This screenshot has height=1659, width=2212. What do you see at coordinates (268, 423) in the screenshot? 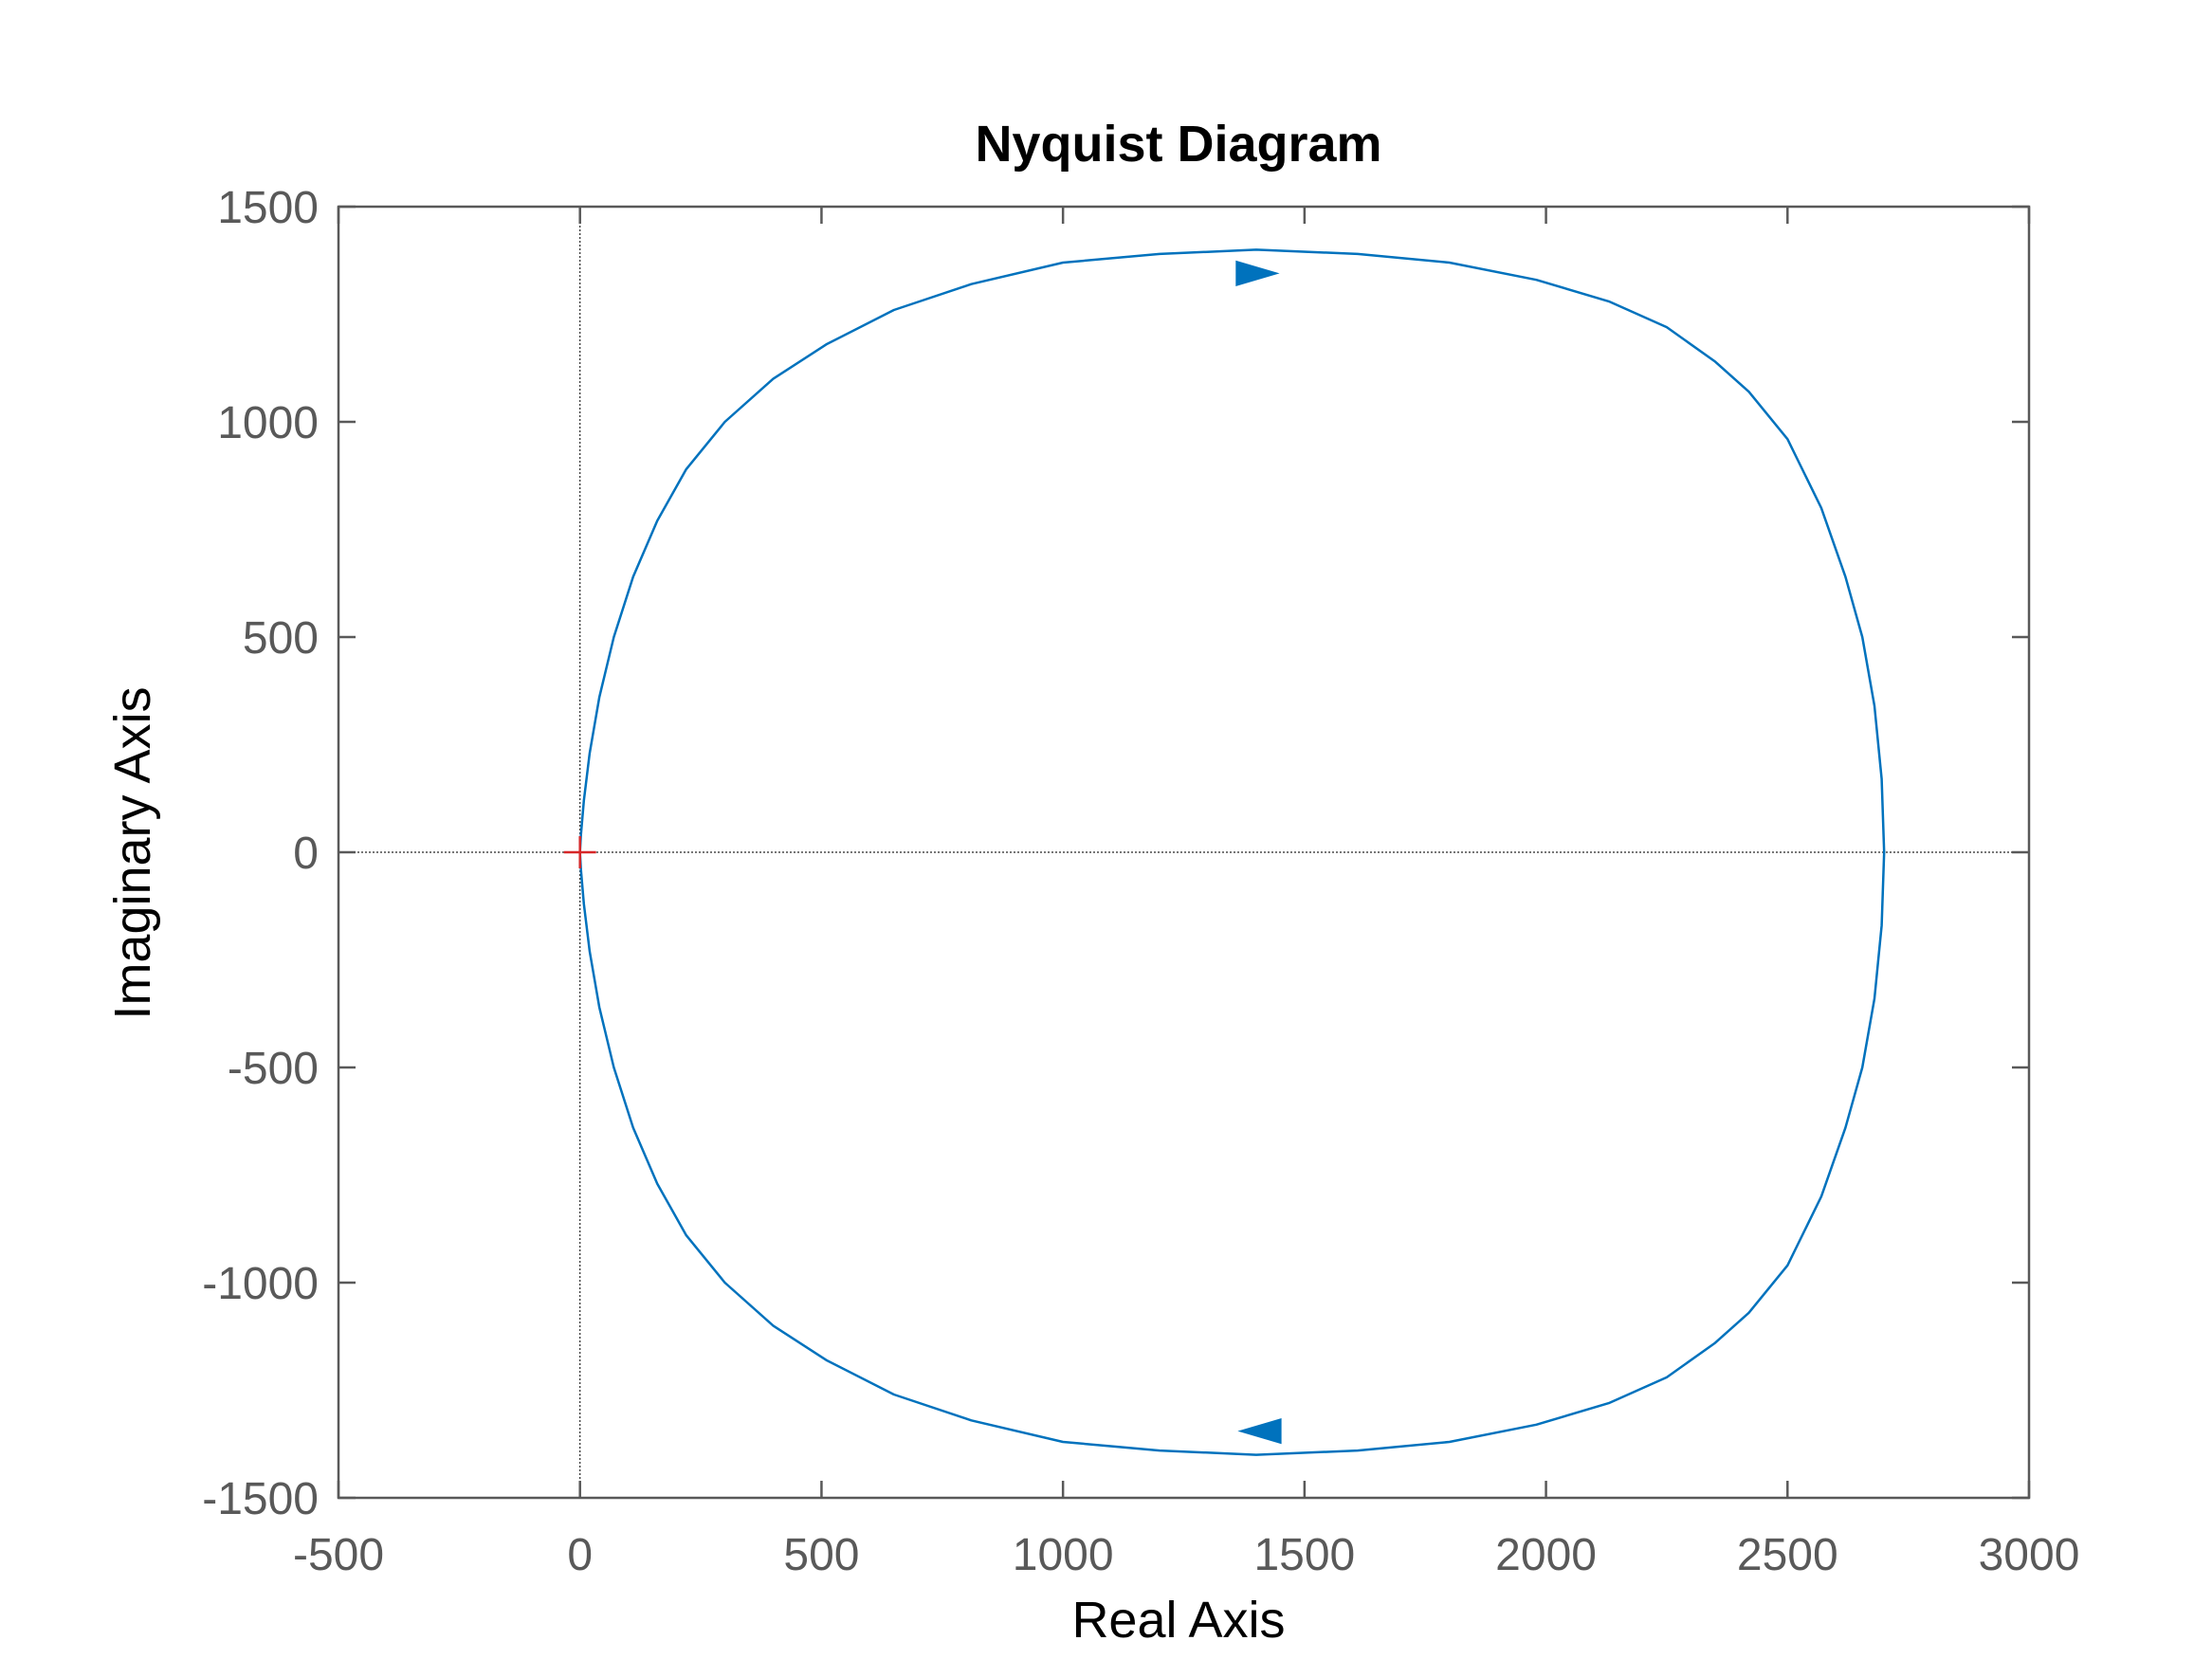
I see `y-tick-label: 1000` at bounding box center [268, 423].